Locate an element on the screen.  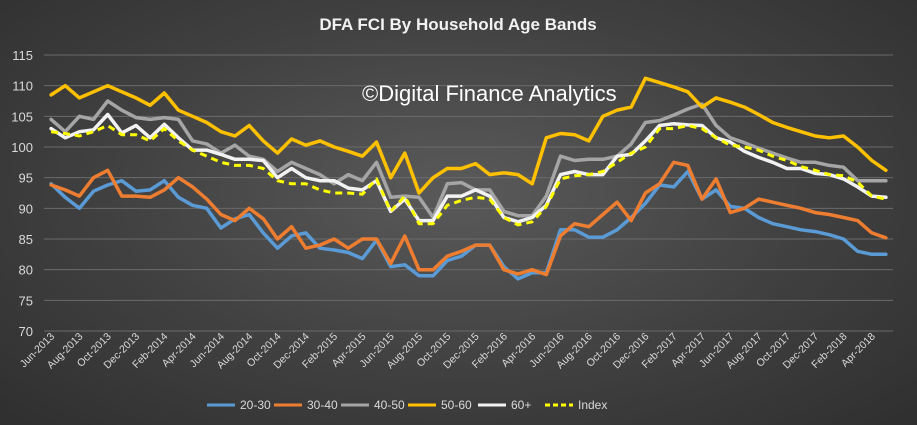
legend-label-50-60: 50-60 is located at coordinates (456, 405).